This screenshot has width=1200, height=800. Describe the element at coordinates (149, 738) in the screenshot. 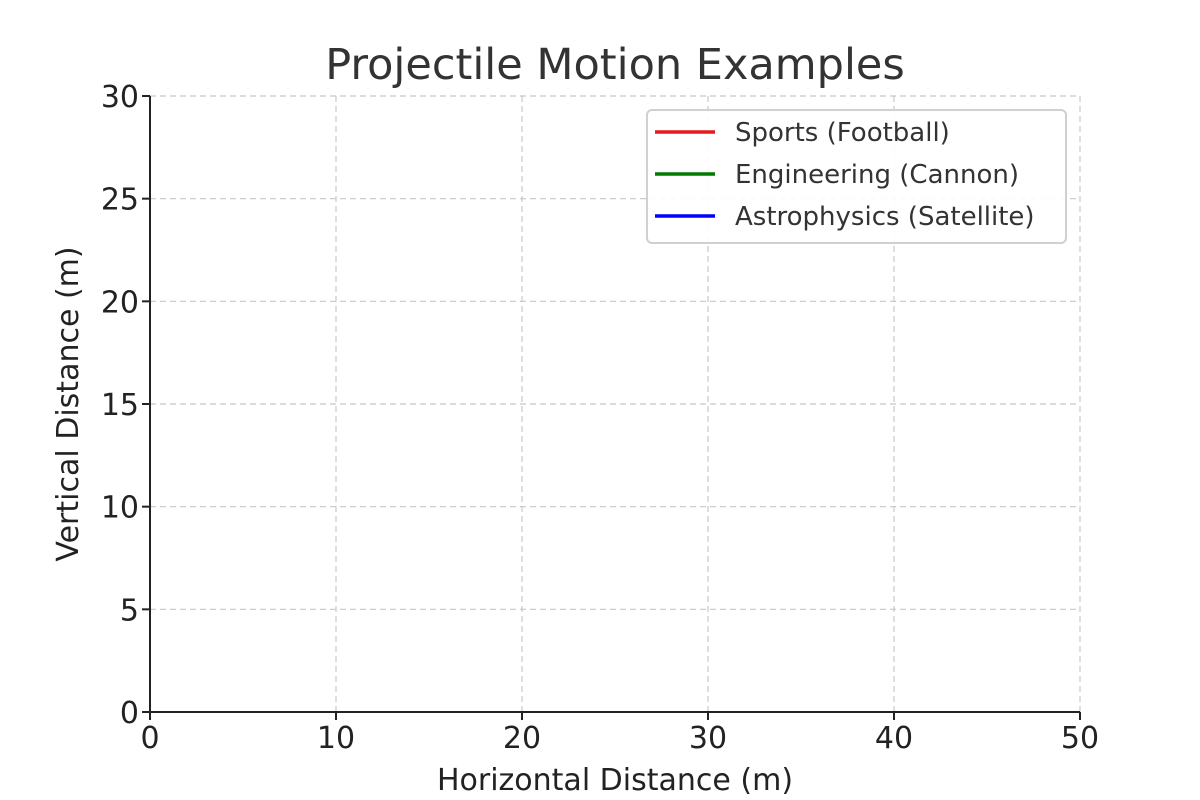

I see `x-tick-label: 0` at that location.